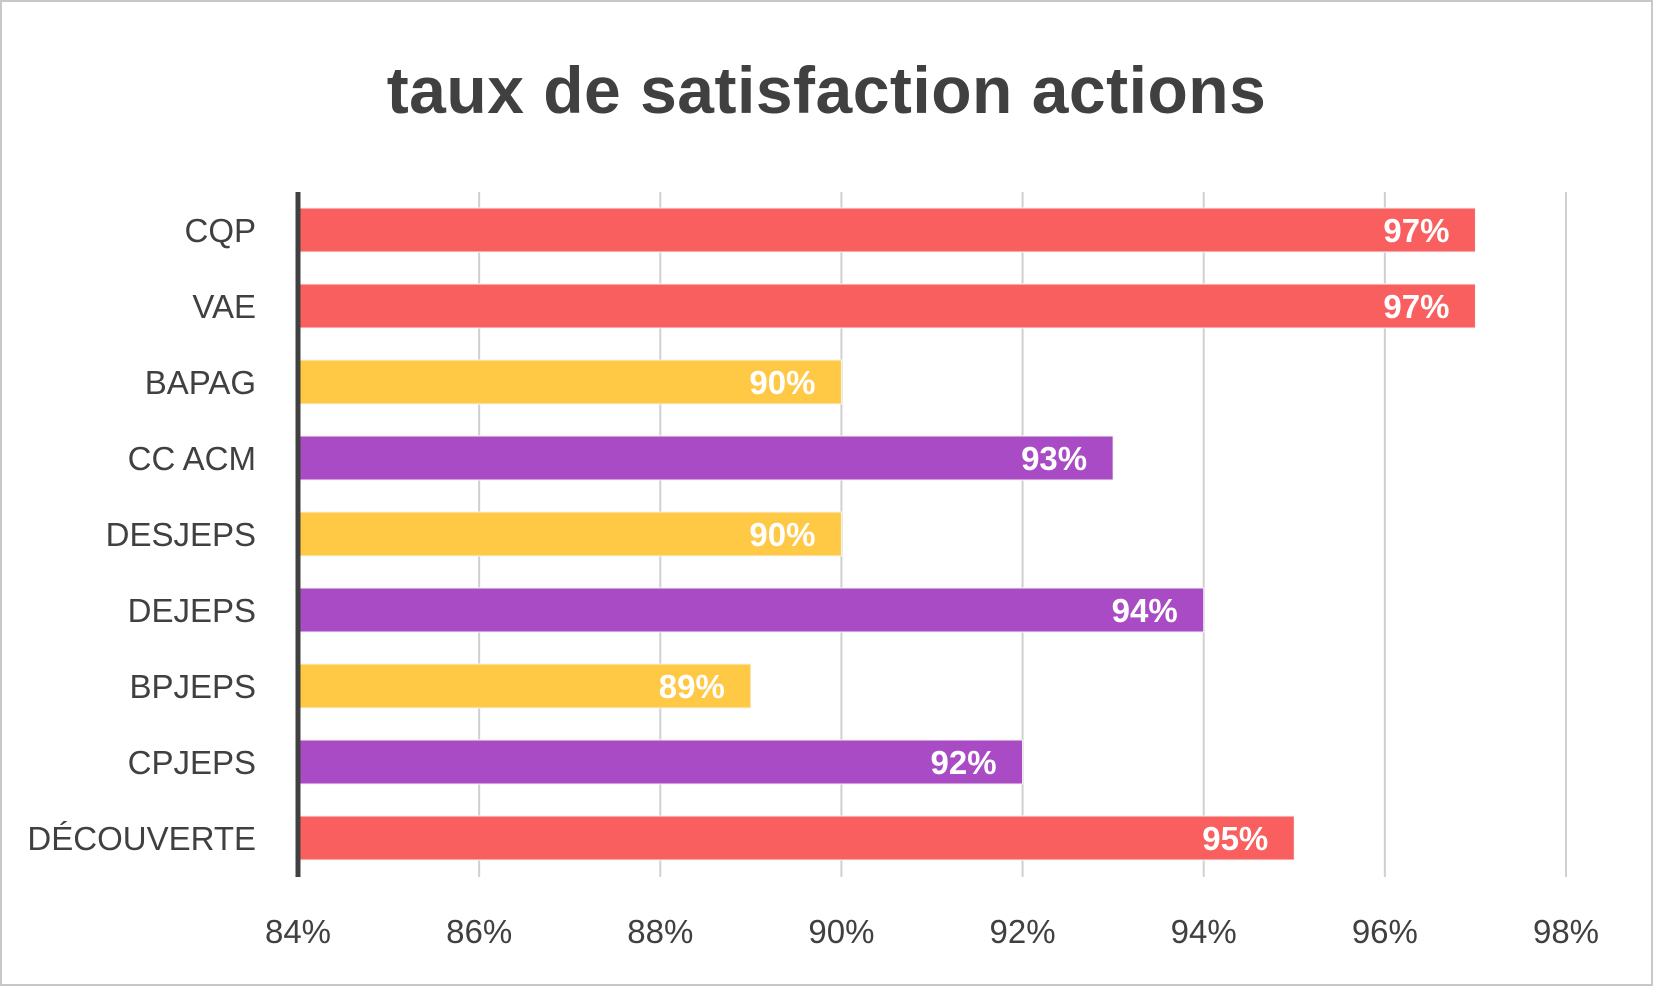 The image size is (1653, 986). I want to click on category-label: DESJEPS, so click(181, 534).